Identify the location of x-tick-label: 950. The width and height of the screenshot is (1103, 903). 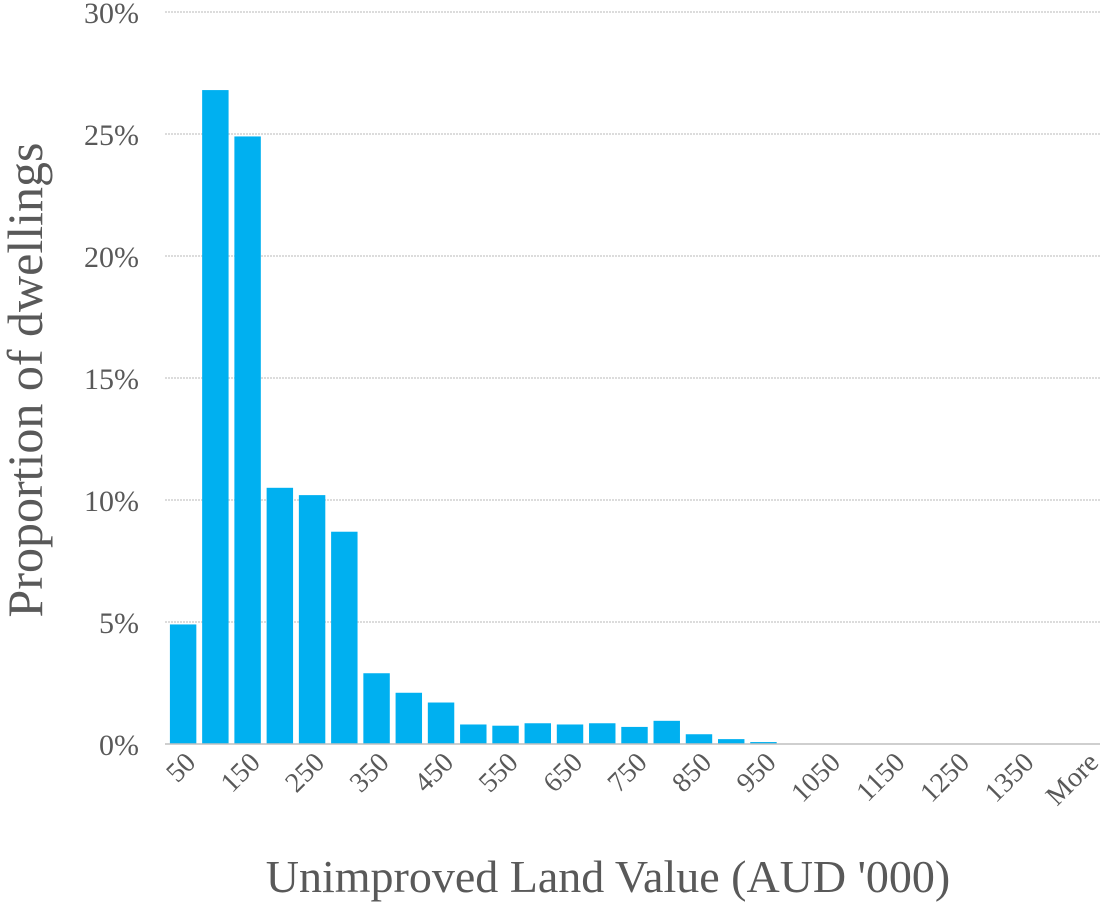
(757, 773).